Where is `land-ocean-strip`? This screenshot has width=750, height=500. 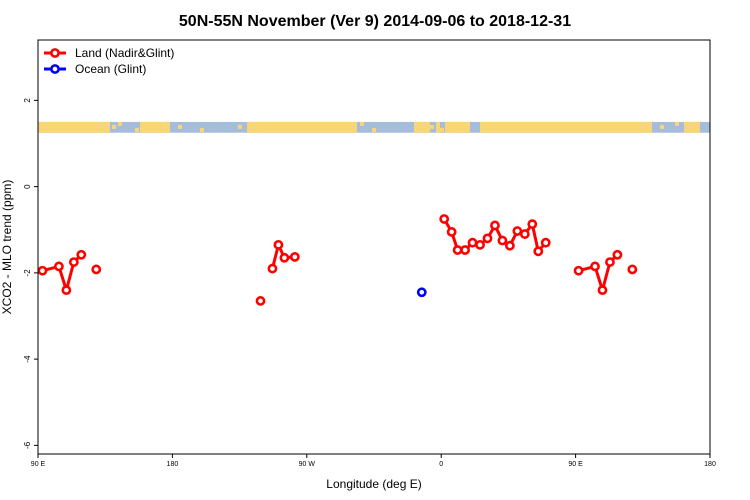
land-ocean-strip is located at coordinates (374, 127).